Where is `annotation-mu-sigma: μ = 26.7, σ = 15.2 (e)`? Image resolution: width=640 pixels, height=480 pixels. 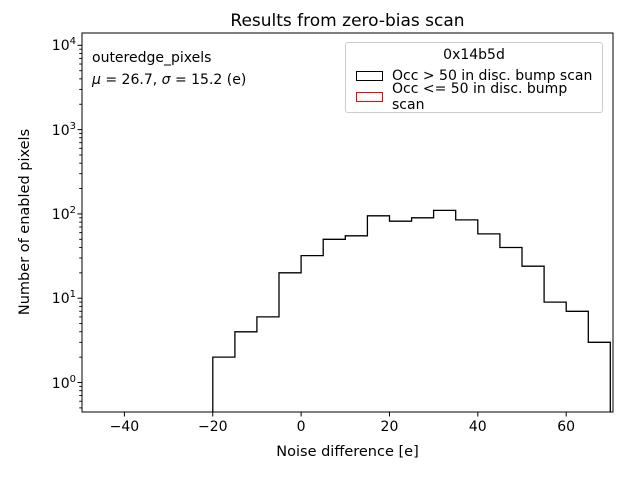 annotation-mu-sigma: μ = 26.7, σ = 15.2 (e) is located at coordinates (169, 80).